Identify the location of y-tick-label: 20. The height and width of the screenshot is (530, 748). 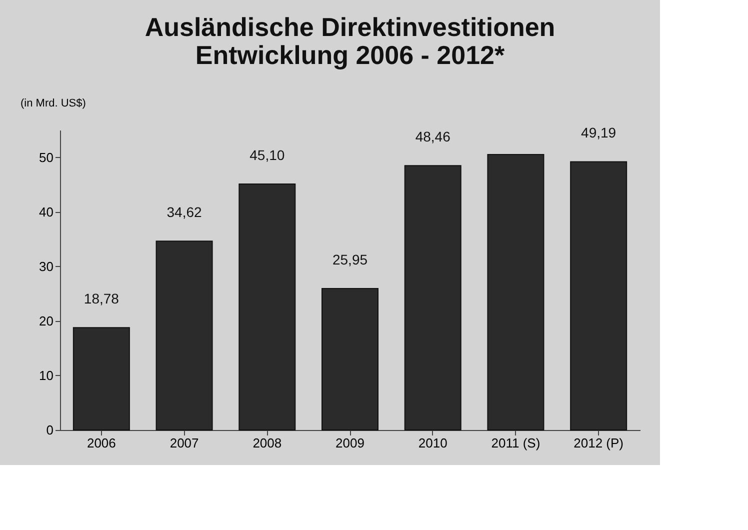
(46, 320).